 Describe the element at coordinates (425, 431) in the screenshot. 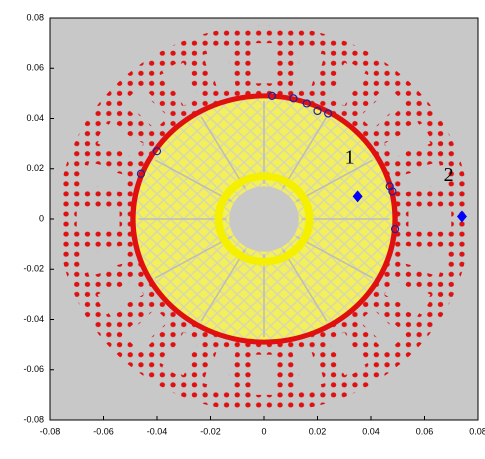

I see `x-tick-label: 0.06` at that location.